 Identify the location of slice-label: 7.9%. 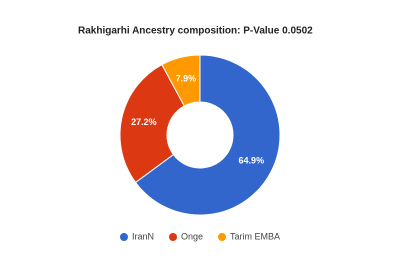
(186, 79).